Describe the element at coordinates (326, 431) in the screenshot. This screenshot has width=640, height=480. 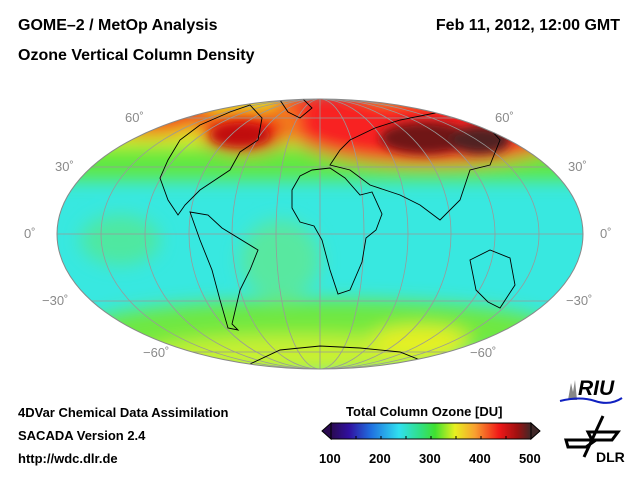
I see `colorbar-min-triangle` at that location.